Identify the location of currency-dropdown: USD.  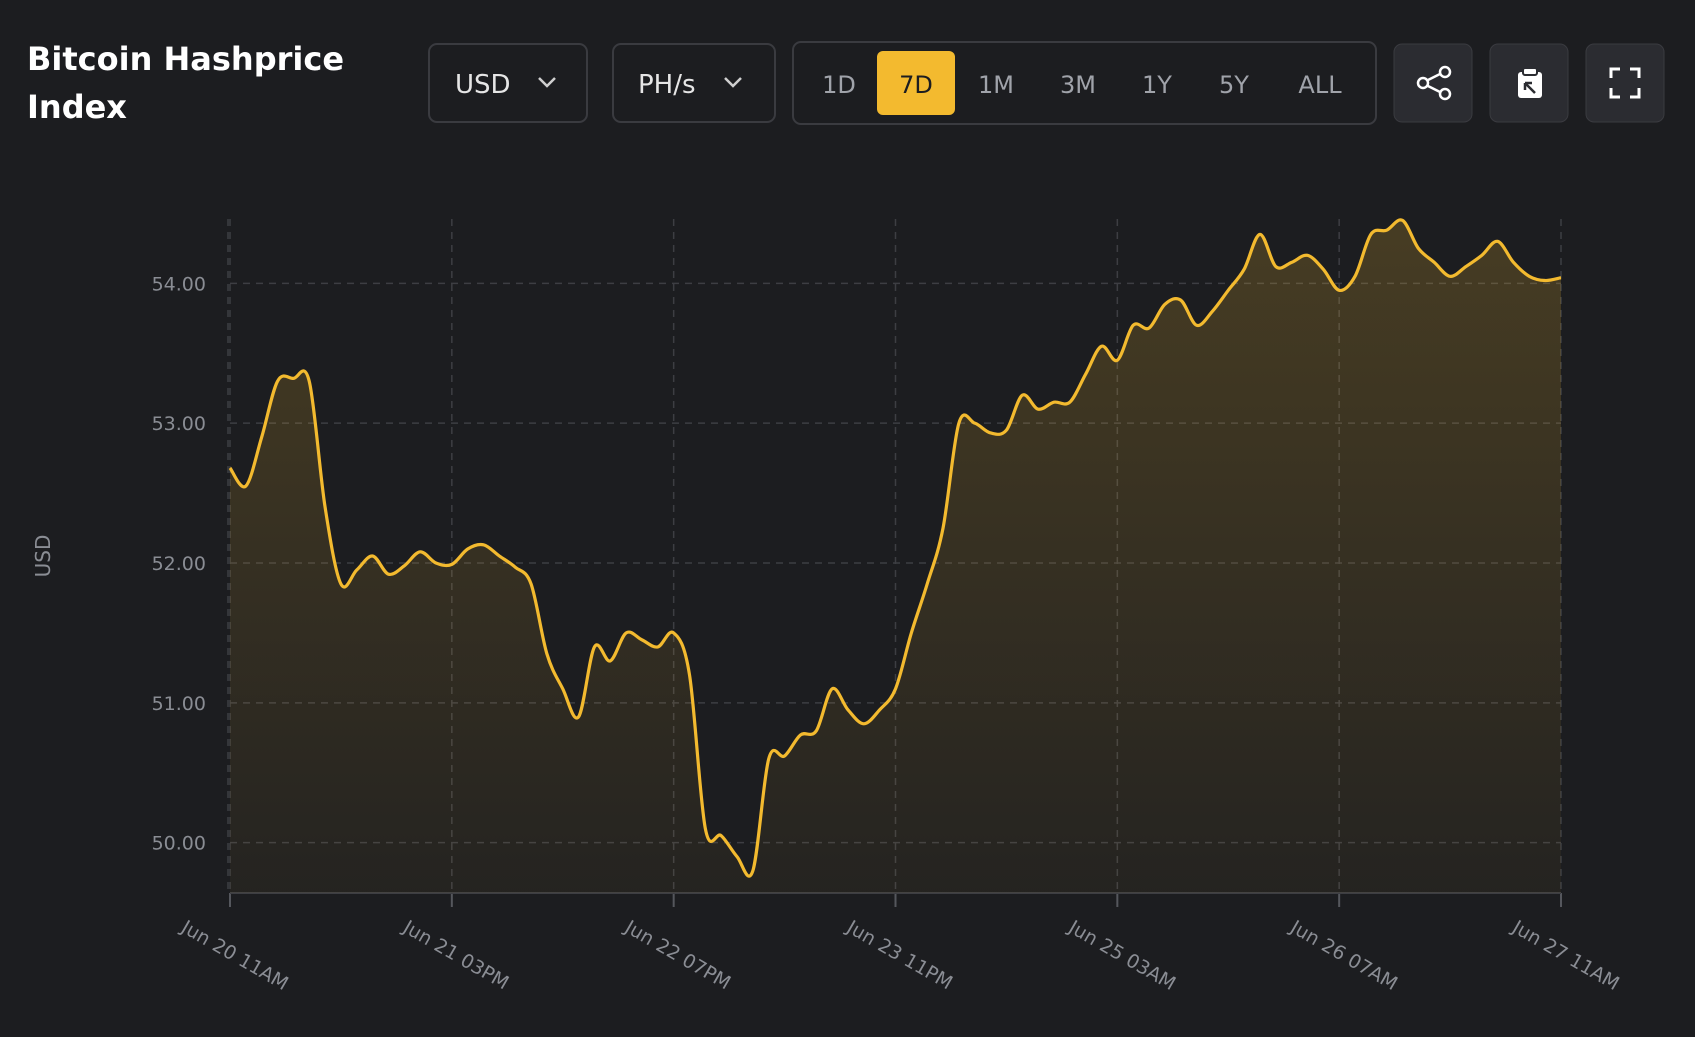
(508, 83).